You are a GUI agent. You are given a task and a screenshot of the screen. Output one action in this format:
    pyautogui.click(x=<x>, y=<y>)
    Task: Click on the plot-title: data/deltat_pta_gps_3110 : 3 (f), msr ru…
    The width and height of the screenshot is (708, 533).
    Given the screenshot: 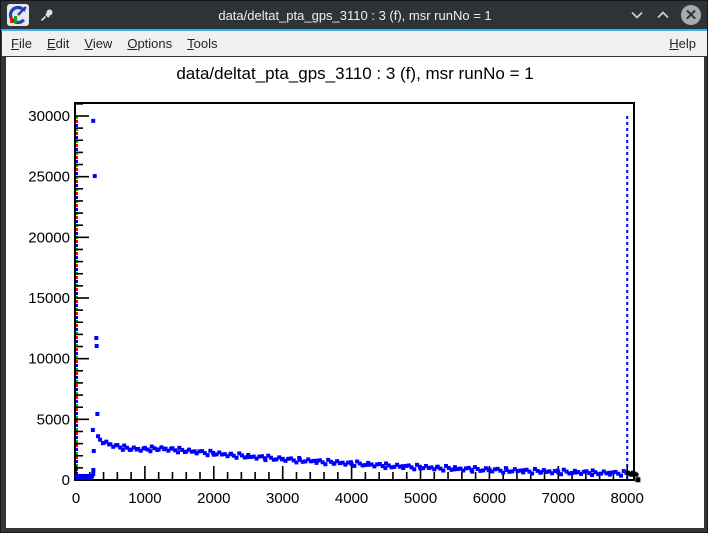 What is the action you would take?
    pyautogui.click(x=355, y=73)
    